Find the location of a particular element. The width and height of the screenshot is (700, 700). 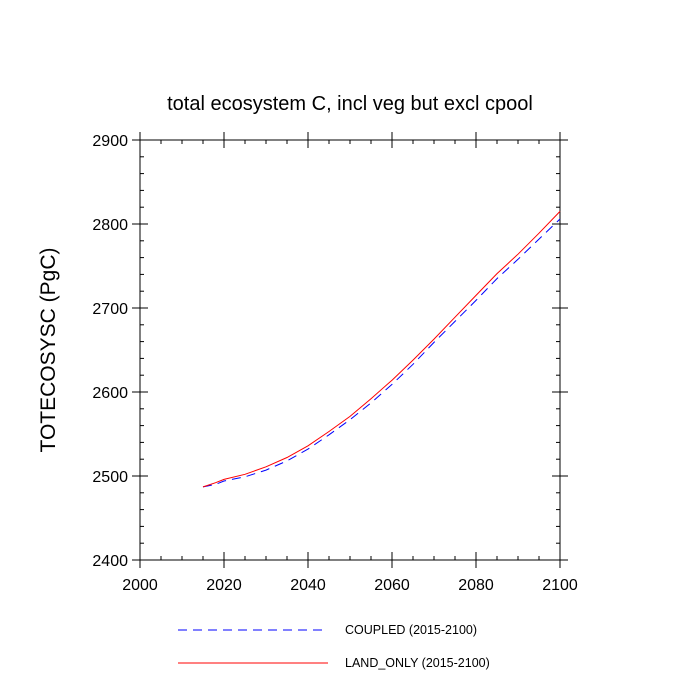

x-tick-label: 2060 is located at coordinates (392, 585).